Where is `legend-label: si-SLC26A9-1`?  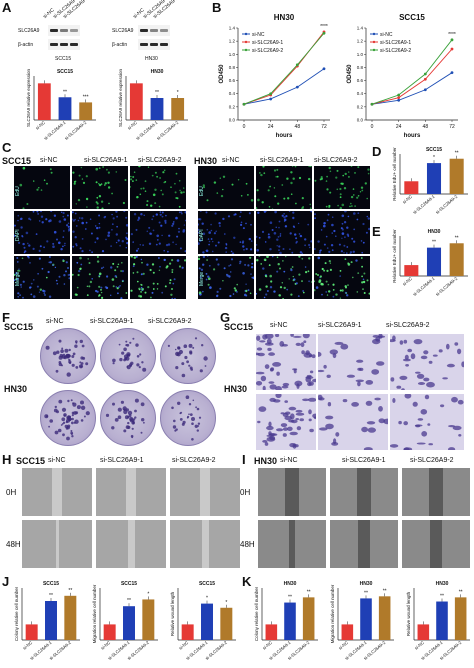
legend-label: si-SLC26A9-1 is located at coordinates (395, 43).